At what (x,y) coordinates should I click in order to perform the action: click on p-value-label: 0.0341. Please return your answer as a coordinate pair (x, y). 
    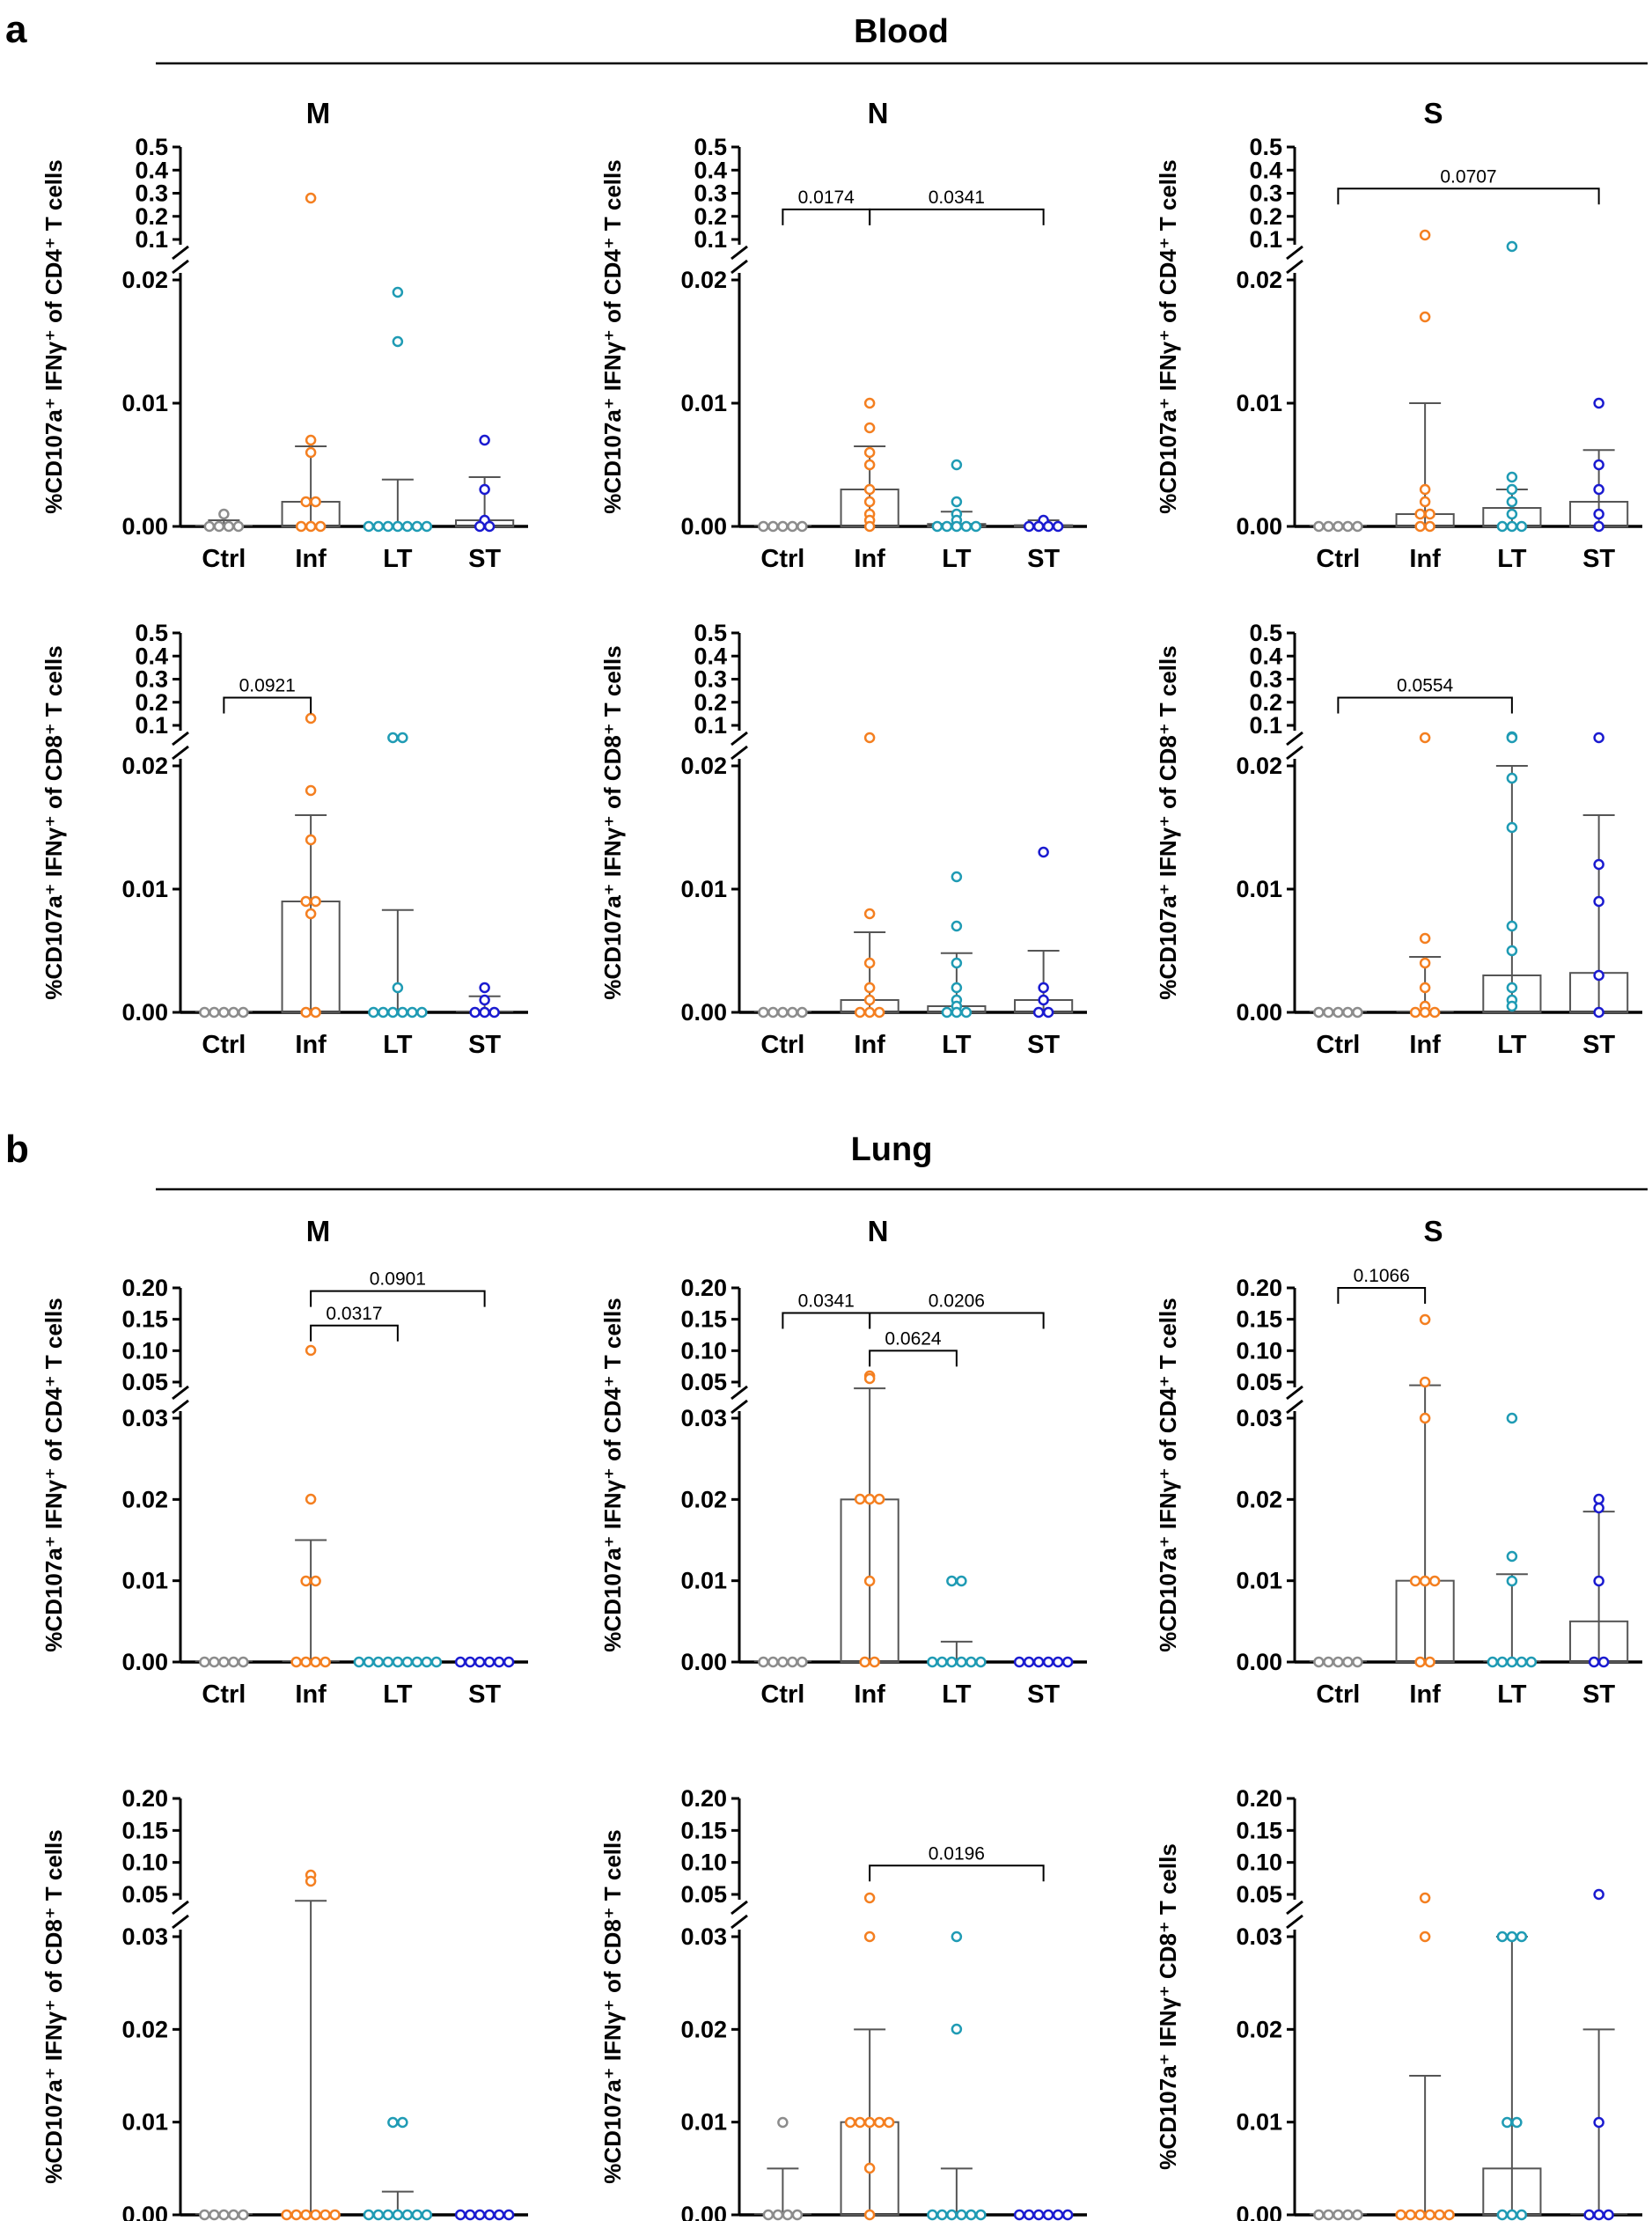
    Looking at the image, I should click on (957, 198).